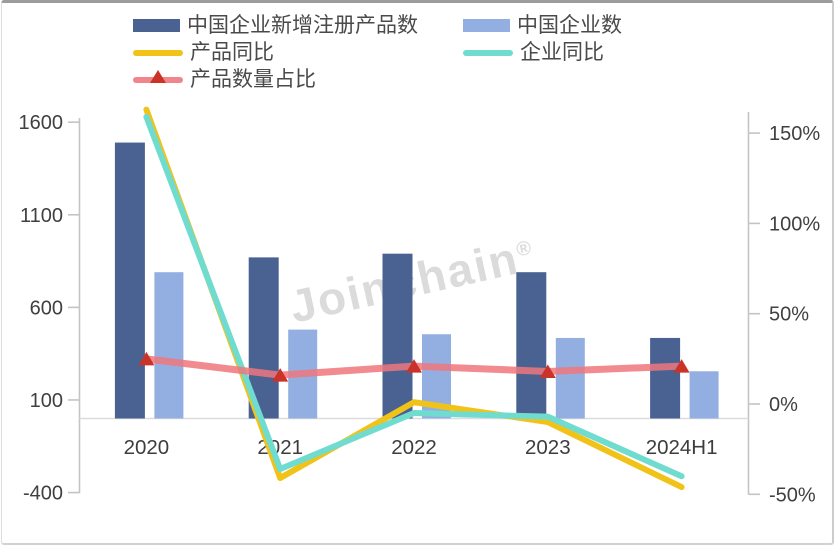 The height and width of the screenshot is (552, 837). What do you see at coordinates (783, 405) in the screenshot?
I see `right-axis-tick-label: 0%` at bounding box center [783, 405].